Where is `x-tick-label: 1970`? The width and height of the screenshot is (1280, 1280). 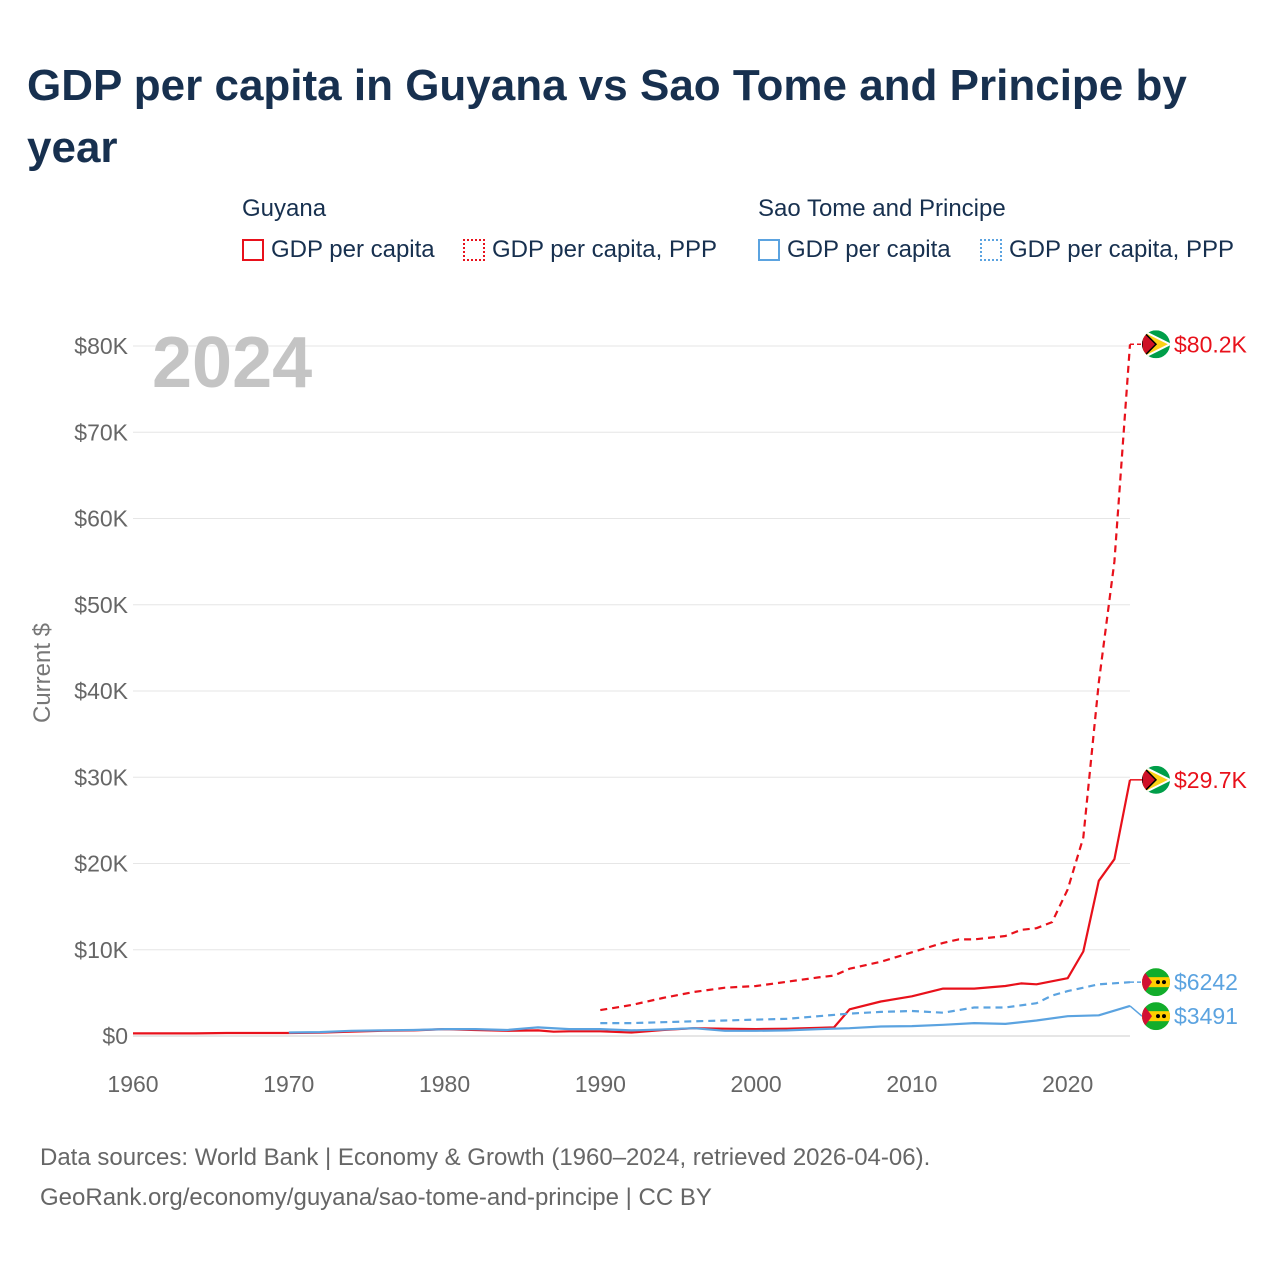
x-tick-label: 1970 is located at coordinates (288, 1084).